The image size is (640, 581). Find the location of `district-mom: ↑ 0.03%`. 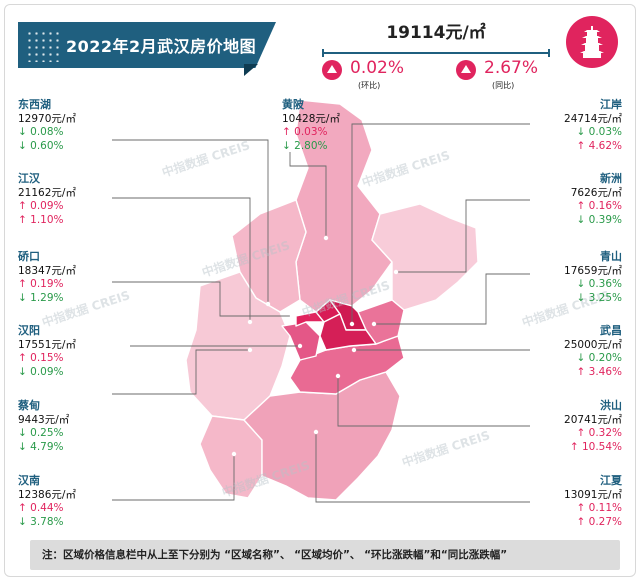

district-mom: ↑ 0.03% is located at coordinates (305, 132).